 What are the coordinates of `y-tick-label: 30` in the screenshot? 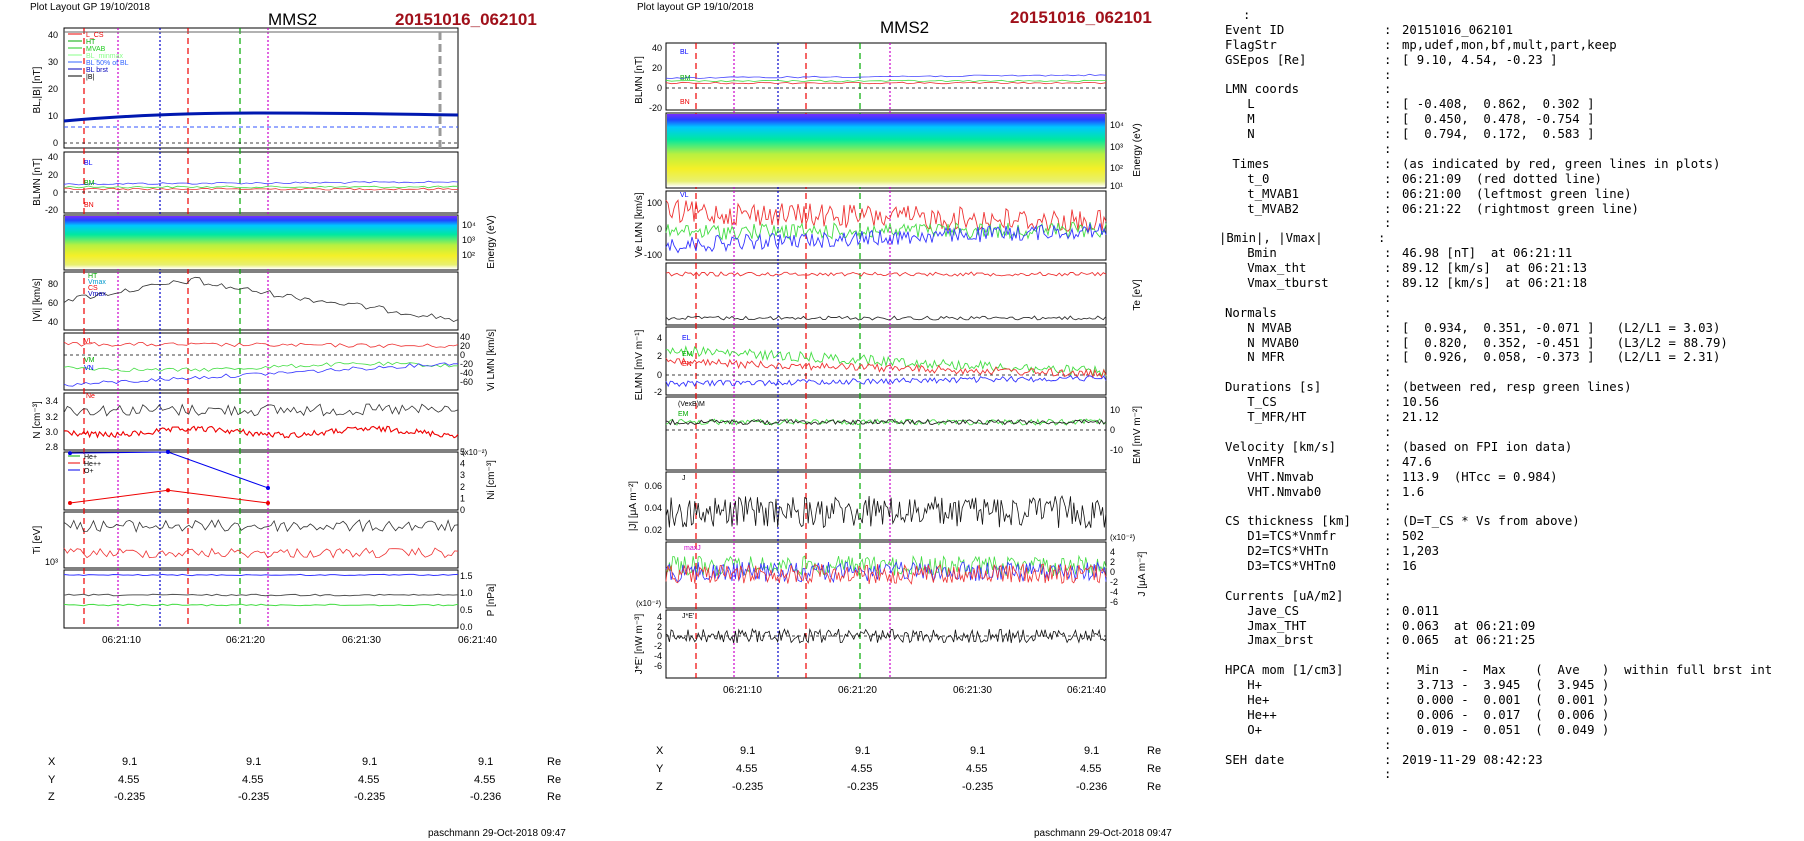 It's located at (53, 62).